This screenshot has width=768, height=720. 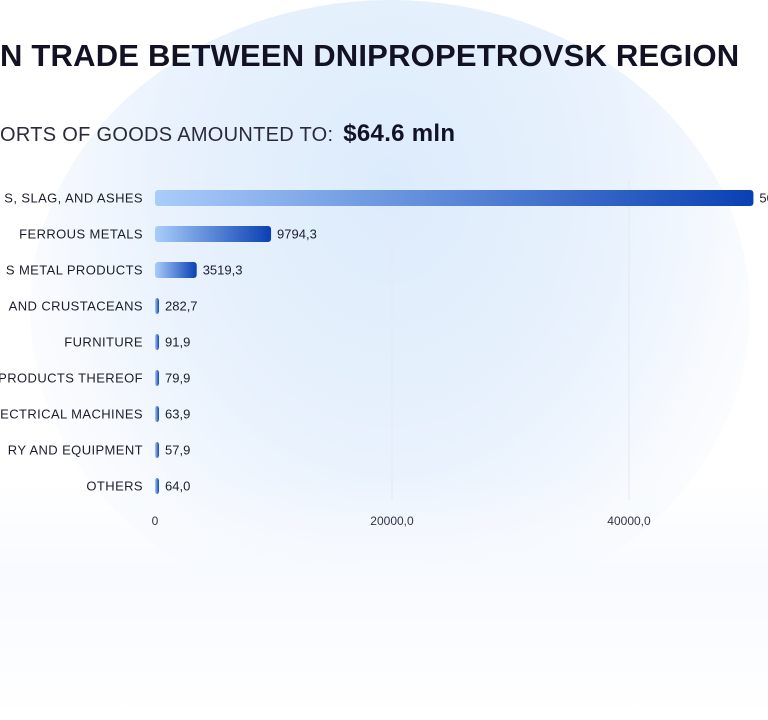 I want to click on category-label: OTHERS, so click(x=114, y=486).